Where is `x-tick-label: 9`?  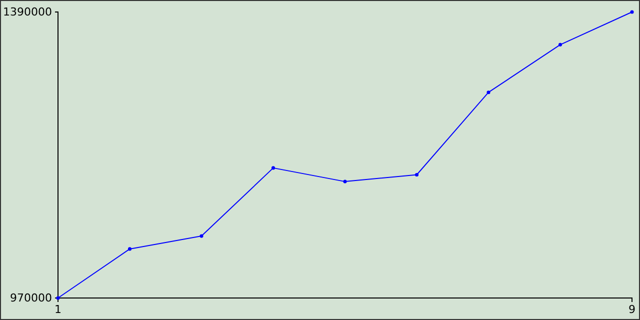 x-tick-label: 9 is located at coordinates (632, 309).